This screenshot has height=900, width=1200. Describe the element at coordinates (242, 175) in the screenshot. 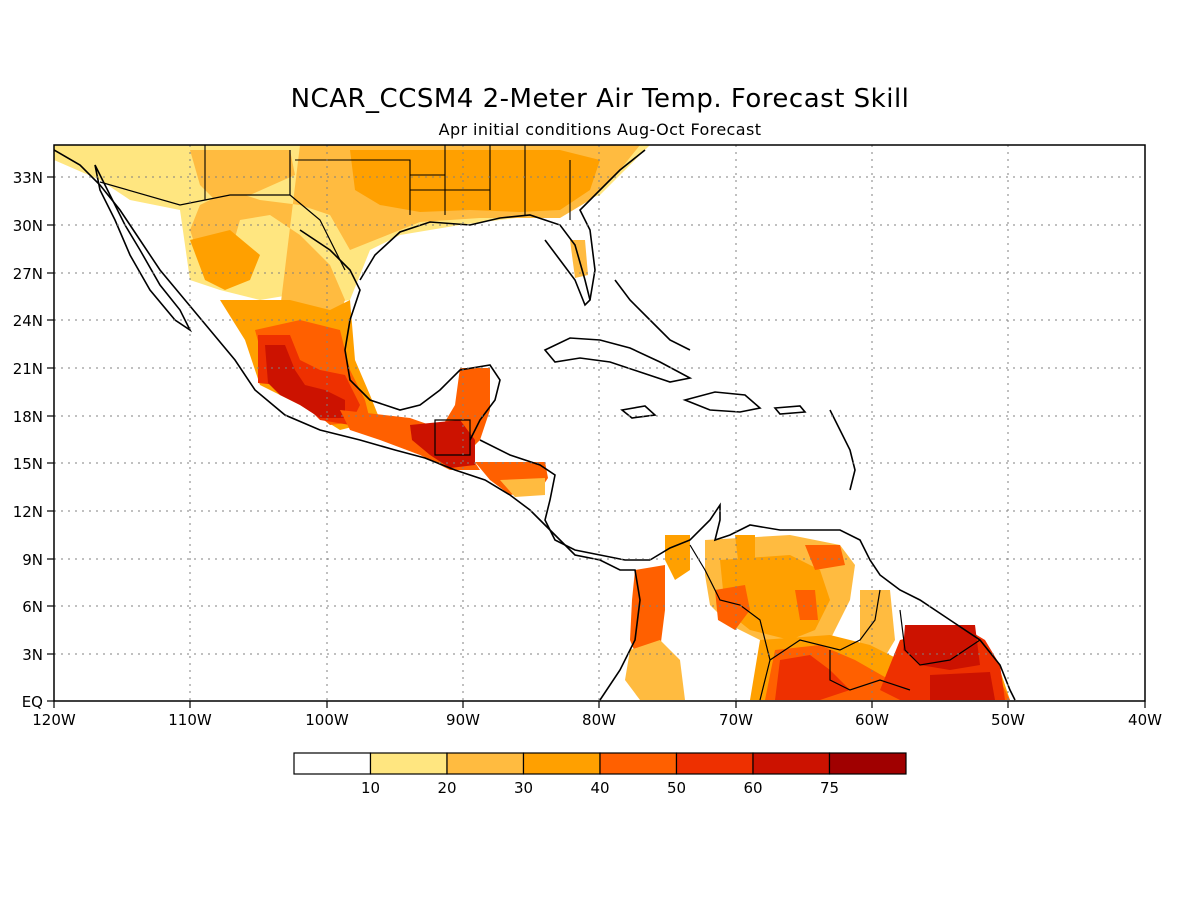

I see `region-baja-north` at that location.